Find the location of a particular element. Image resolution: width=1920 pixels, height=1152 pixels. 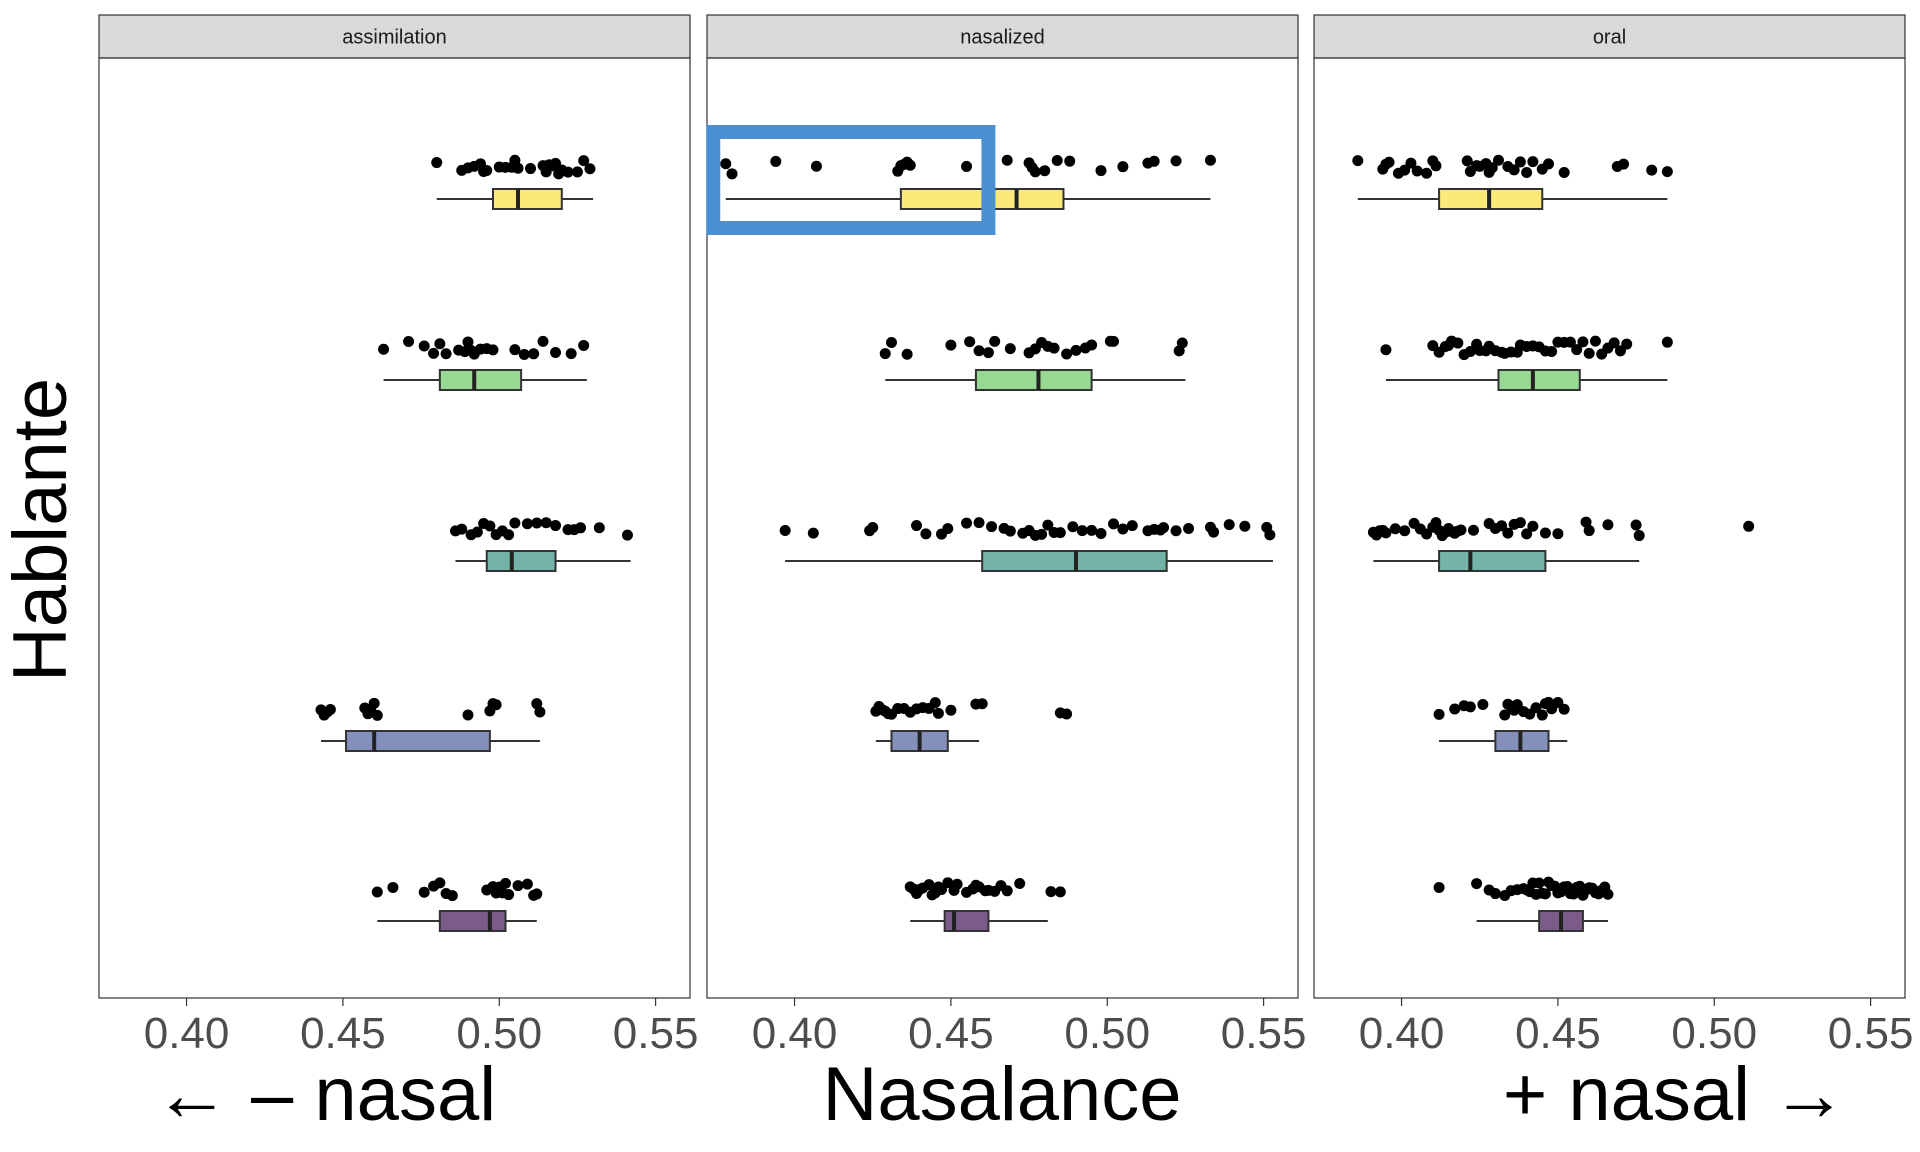

x-axis-title: Nasalance is located at coordinates (1001, 1094).